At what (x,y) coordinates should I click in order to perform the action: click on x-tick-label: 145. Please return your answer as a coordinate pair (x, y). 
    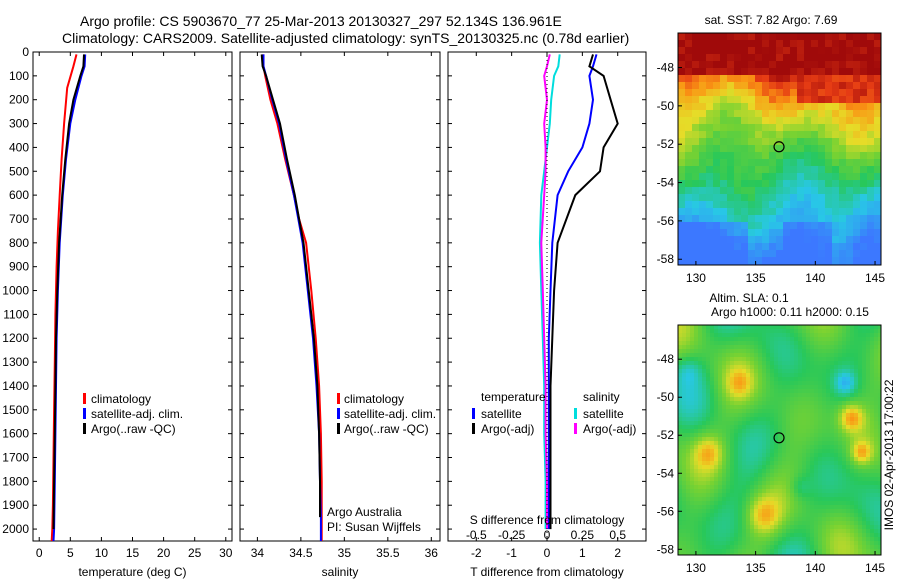
    Looking at the image, I should click on (875, 568).